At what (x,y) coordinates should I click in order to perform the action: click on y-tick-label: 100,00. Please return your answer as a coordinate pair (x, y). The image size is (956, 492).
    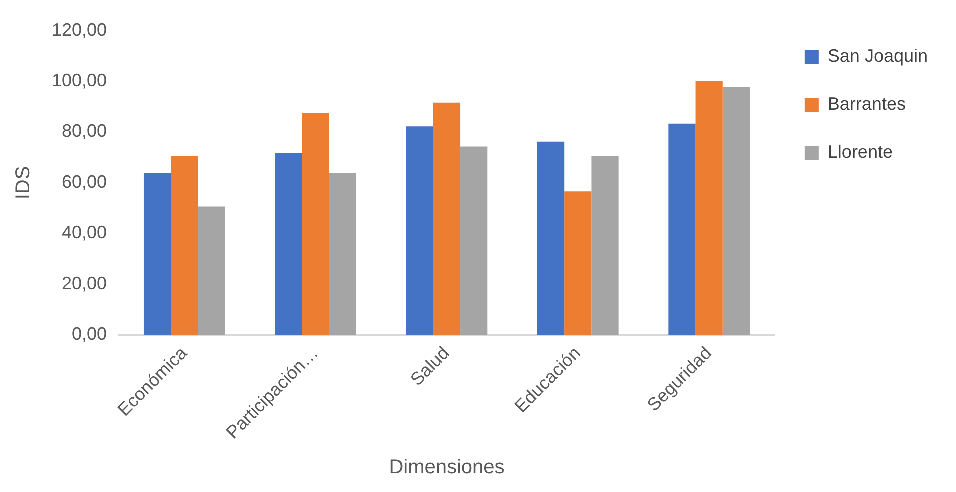
    Looking at the image, I should click on (80, 80).